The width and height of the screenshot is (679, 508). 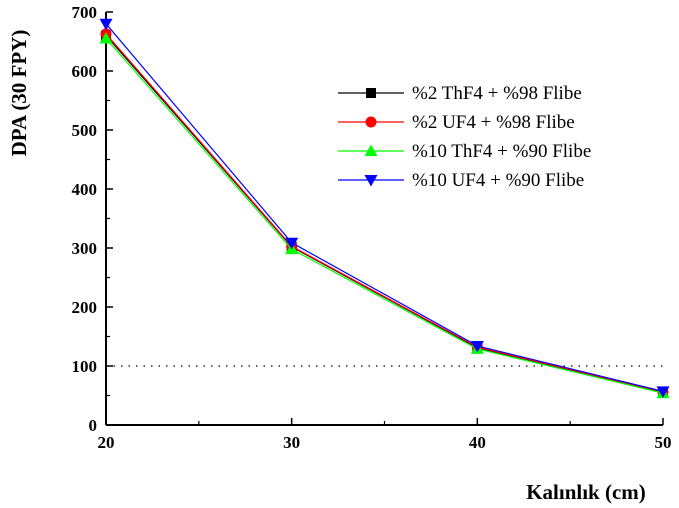 What do you see at coordinates (85, 248) in the screenshot?
I see `y-tick-label: 300` at bounding box center [85, 248].